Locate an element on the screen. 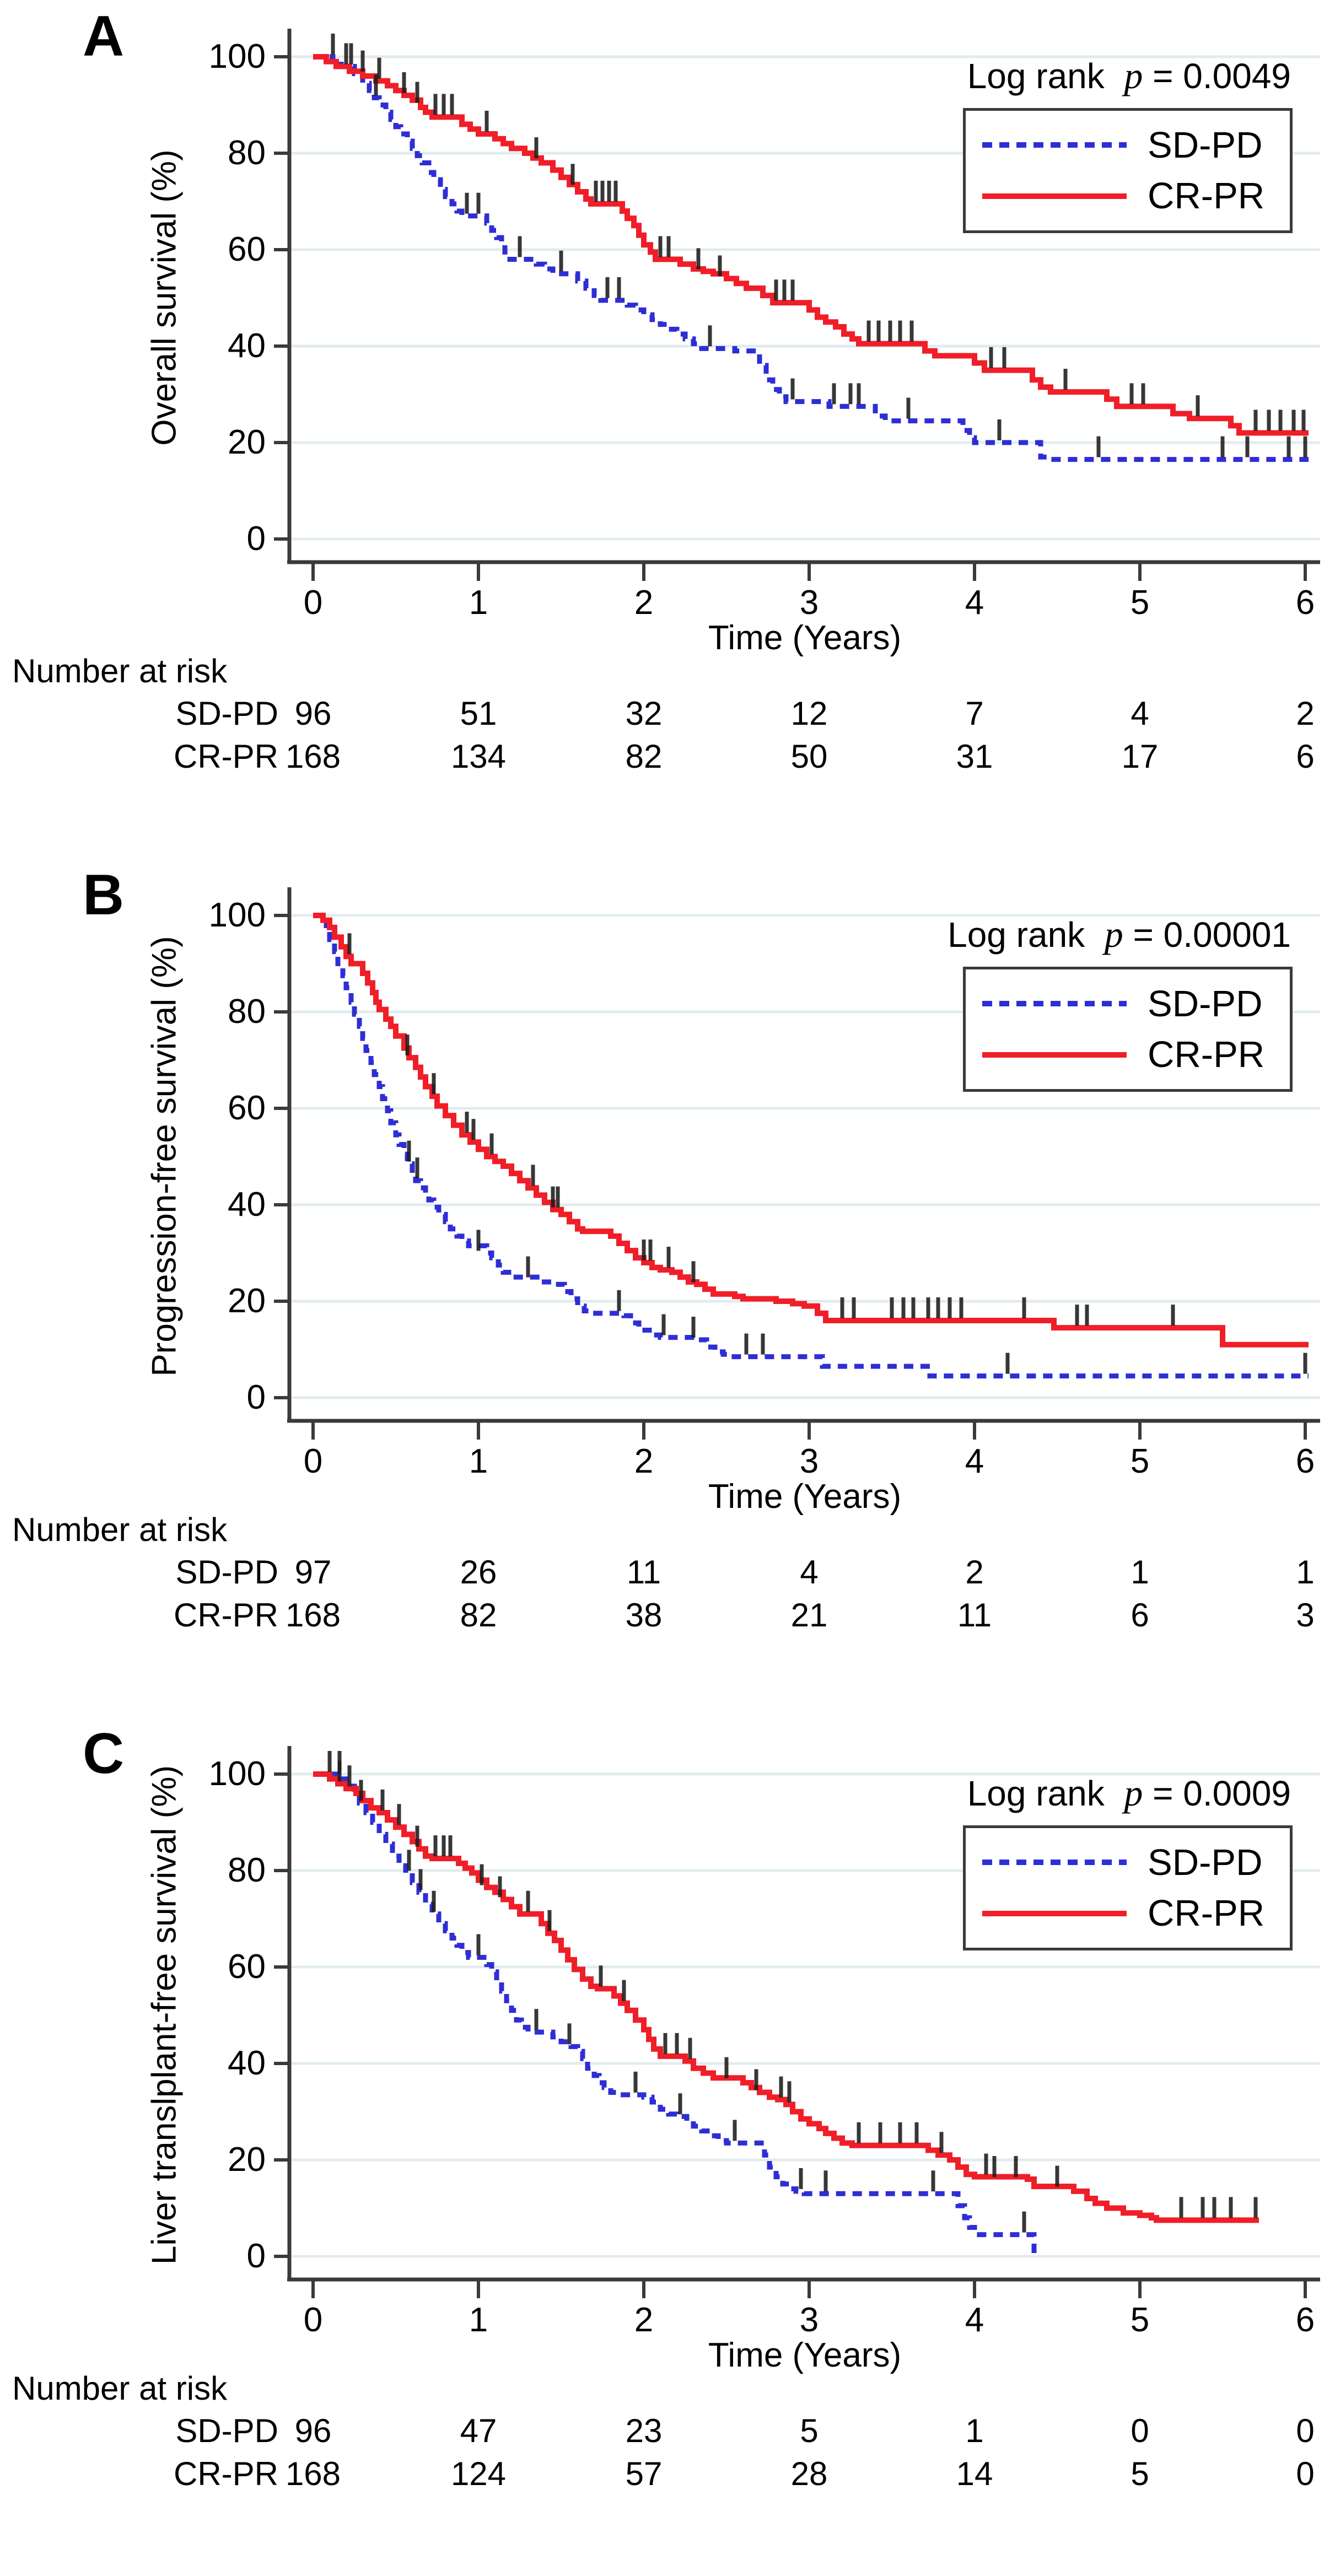 This screenshot has height=2576, width=1335. risk-value: 6 is located at coordinates (1305, 756).